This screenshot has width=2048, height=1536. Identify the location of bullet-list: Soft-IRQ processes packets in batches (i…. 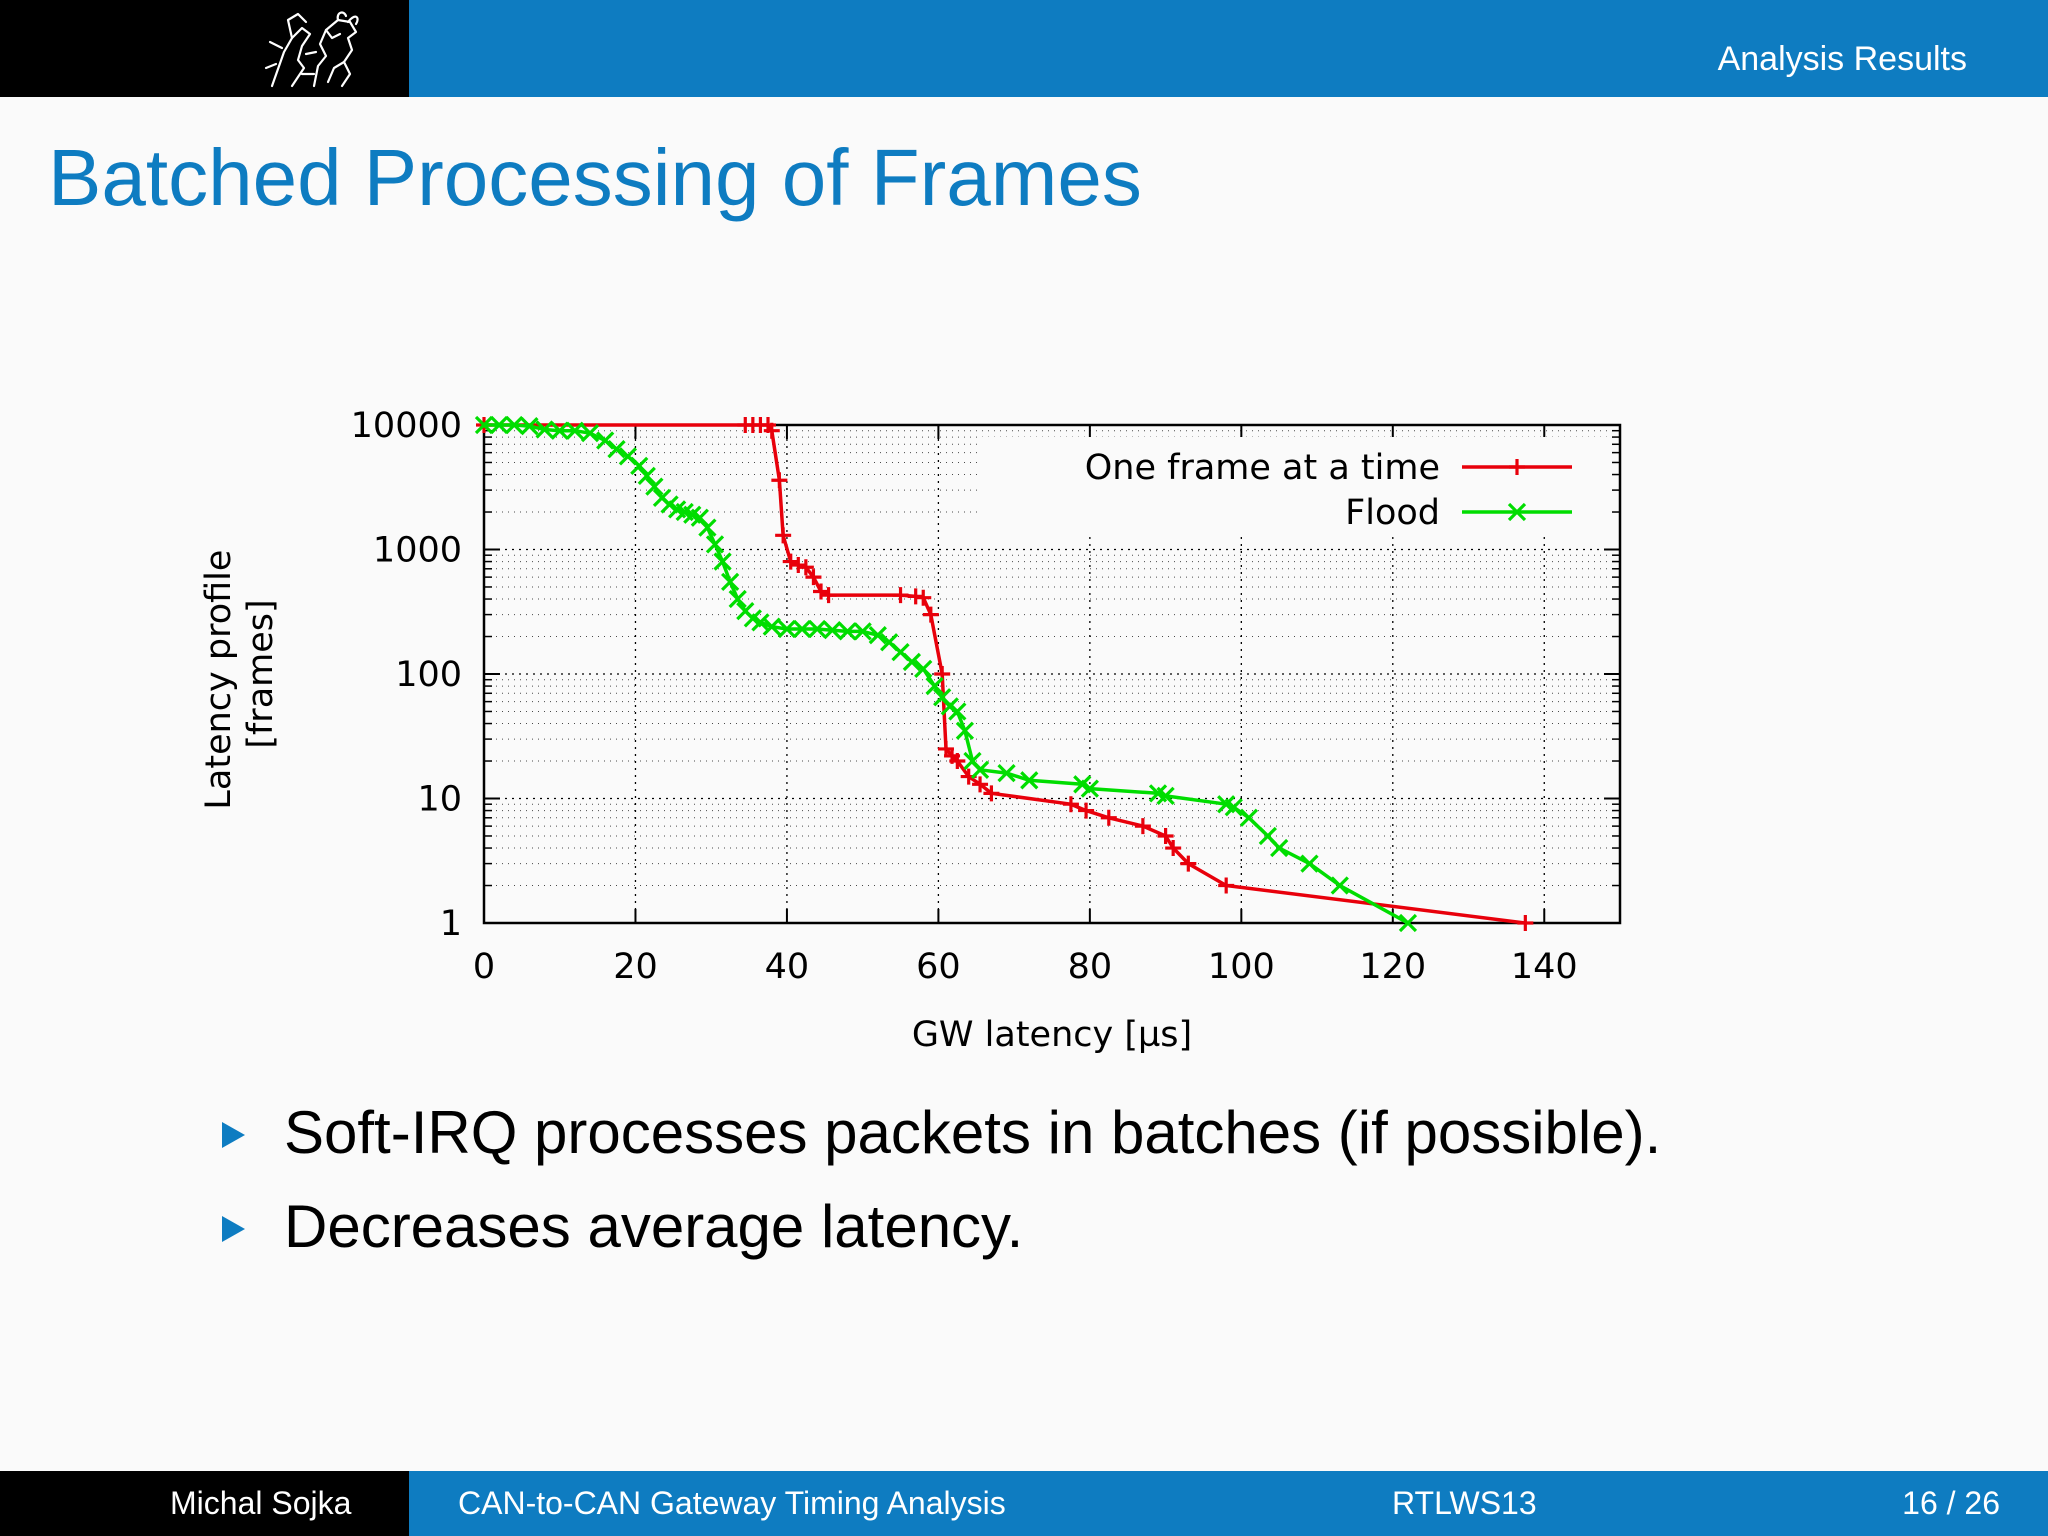
(941, 1192).